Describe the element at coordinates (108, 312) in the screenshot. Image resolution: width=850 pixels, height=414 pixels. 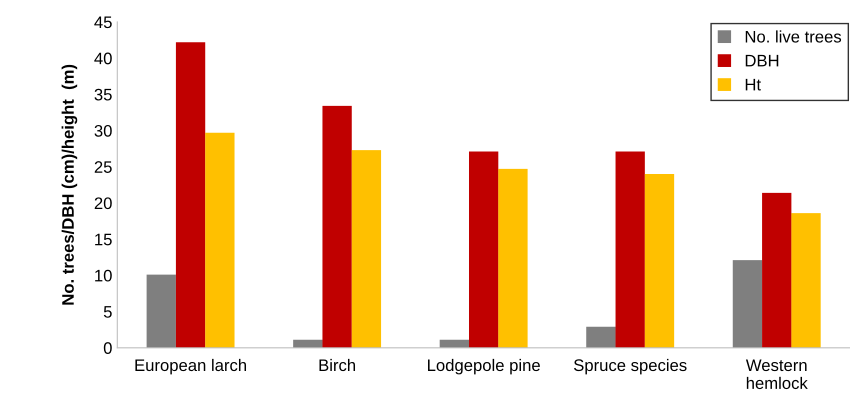
I see `y-tick-label: 5` at that location.